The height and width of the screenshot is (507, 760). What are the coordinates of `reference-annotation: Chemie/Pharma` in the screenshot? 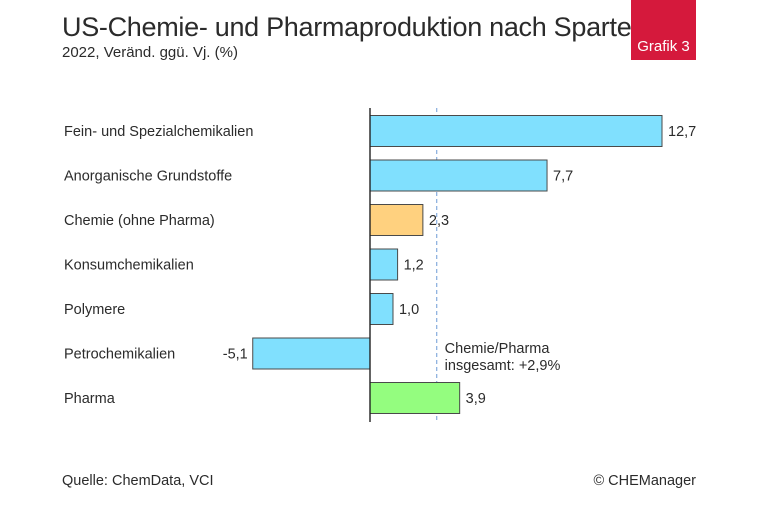 It's located at (498, 349).